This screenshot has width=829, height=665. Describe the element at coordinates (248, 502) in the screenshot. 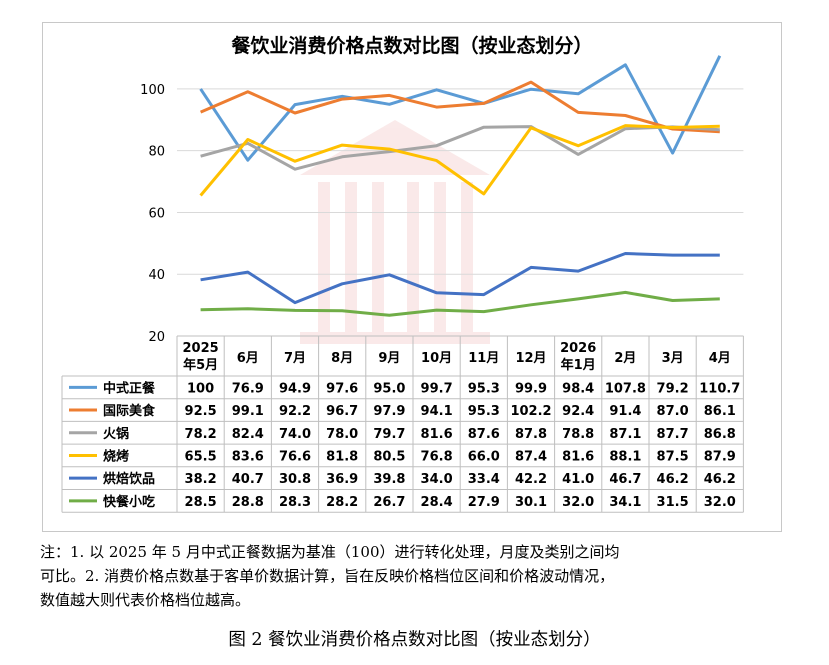

I see `data-label: 28.8` at that location.